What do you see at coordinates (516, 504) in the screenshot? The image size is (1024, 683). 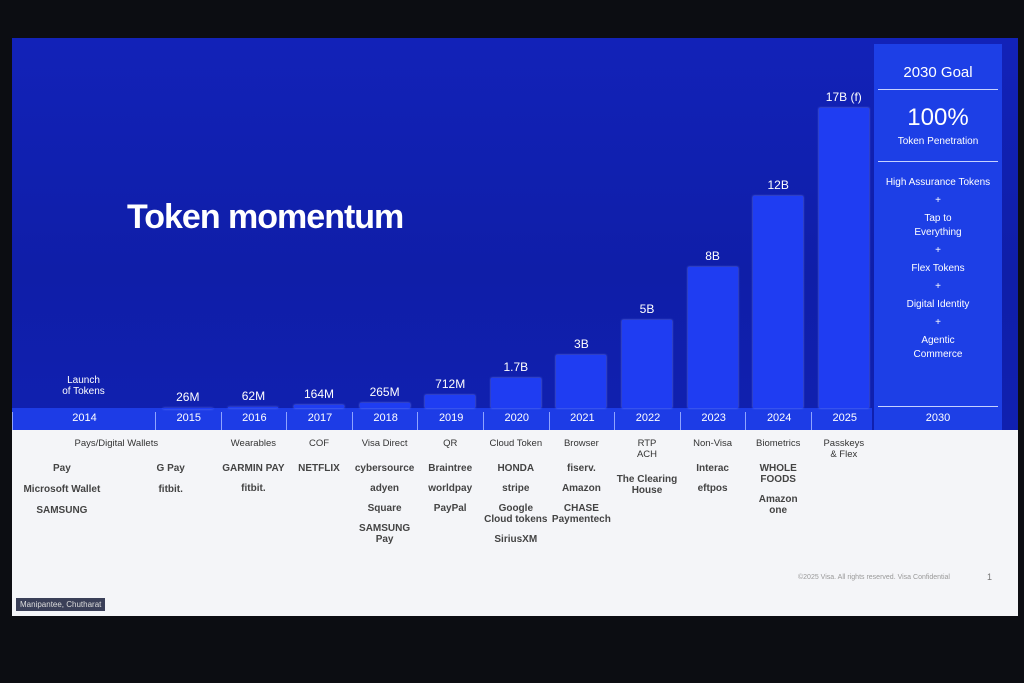 I see `logo-list: HONDA stripe Google Cloud tokens SiriusXM` at bounding box center [516, 504].